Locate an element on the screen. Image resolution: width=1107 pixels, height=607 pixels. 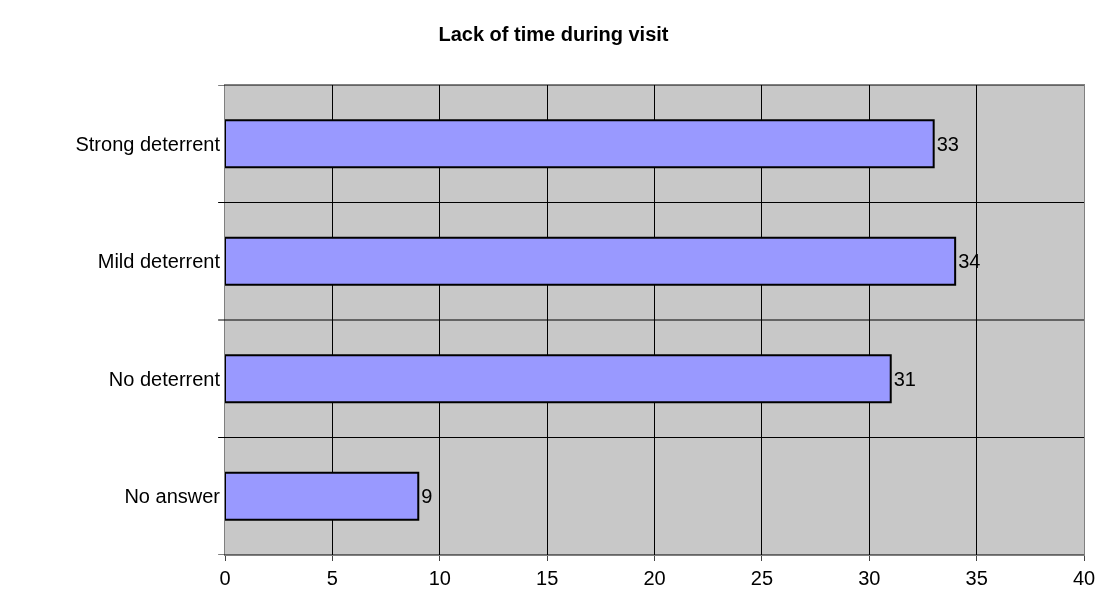
x-tick-label: 35 is located at coordinates (976, 578).